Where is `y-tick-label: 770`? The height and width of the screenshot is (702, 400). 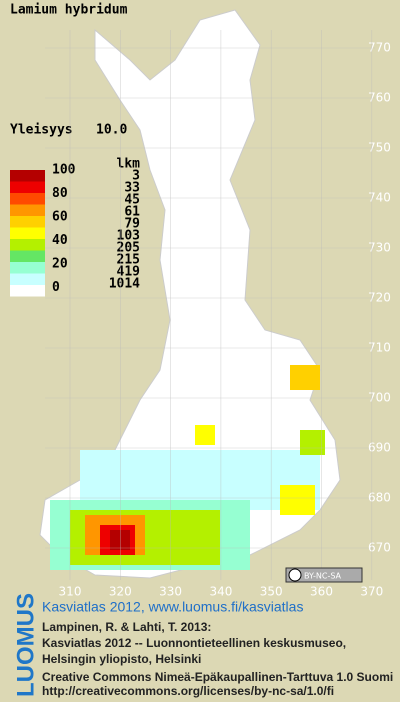 y-tick-label: 770 is located at coordinates (379, 48).